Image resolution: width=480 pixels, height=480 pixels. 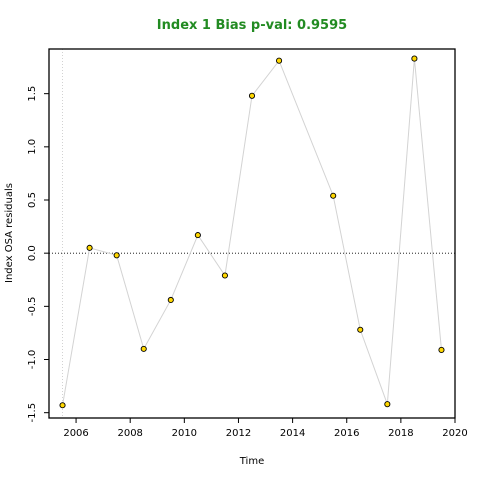 I want to click on x-axis-label: Time, so click(x=251, y=461).